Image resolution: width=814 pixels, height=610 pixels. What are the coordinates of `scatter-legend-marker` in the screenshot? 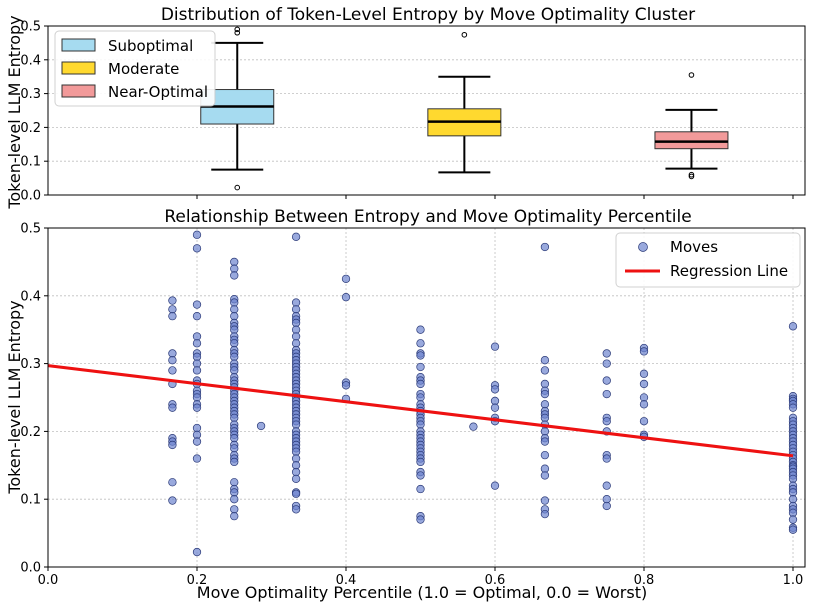 It's located at (643, 247).